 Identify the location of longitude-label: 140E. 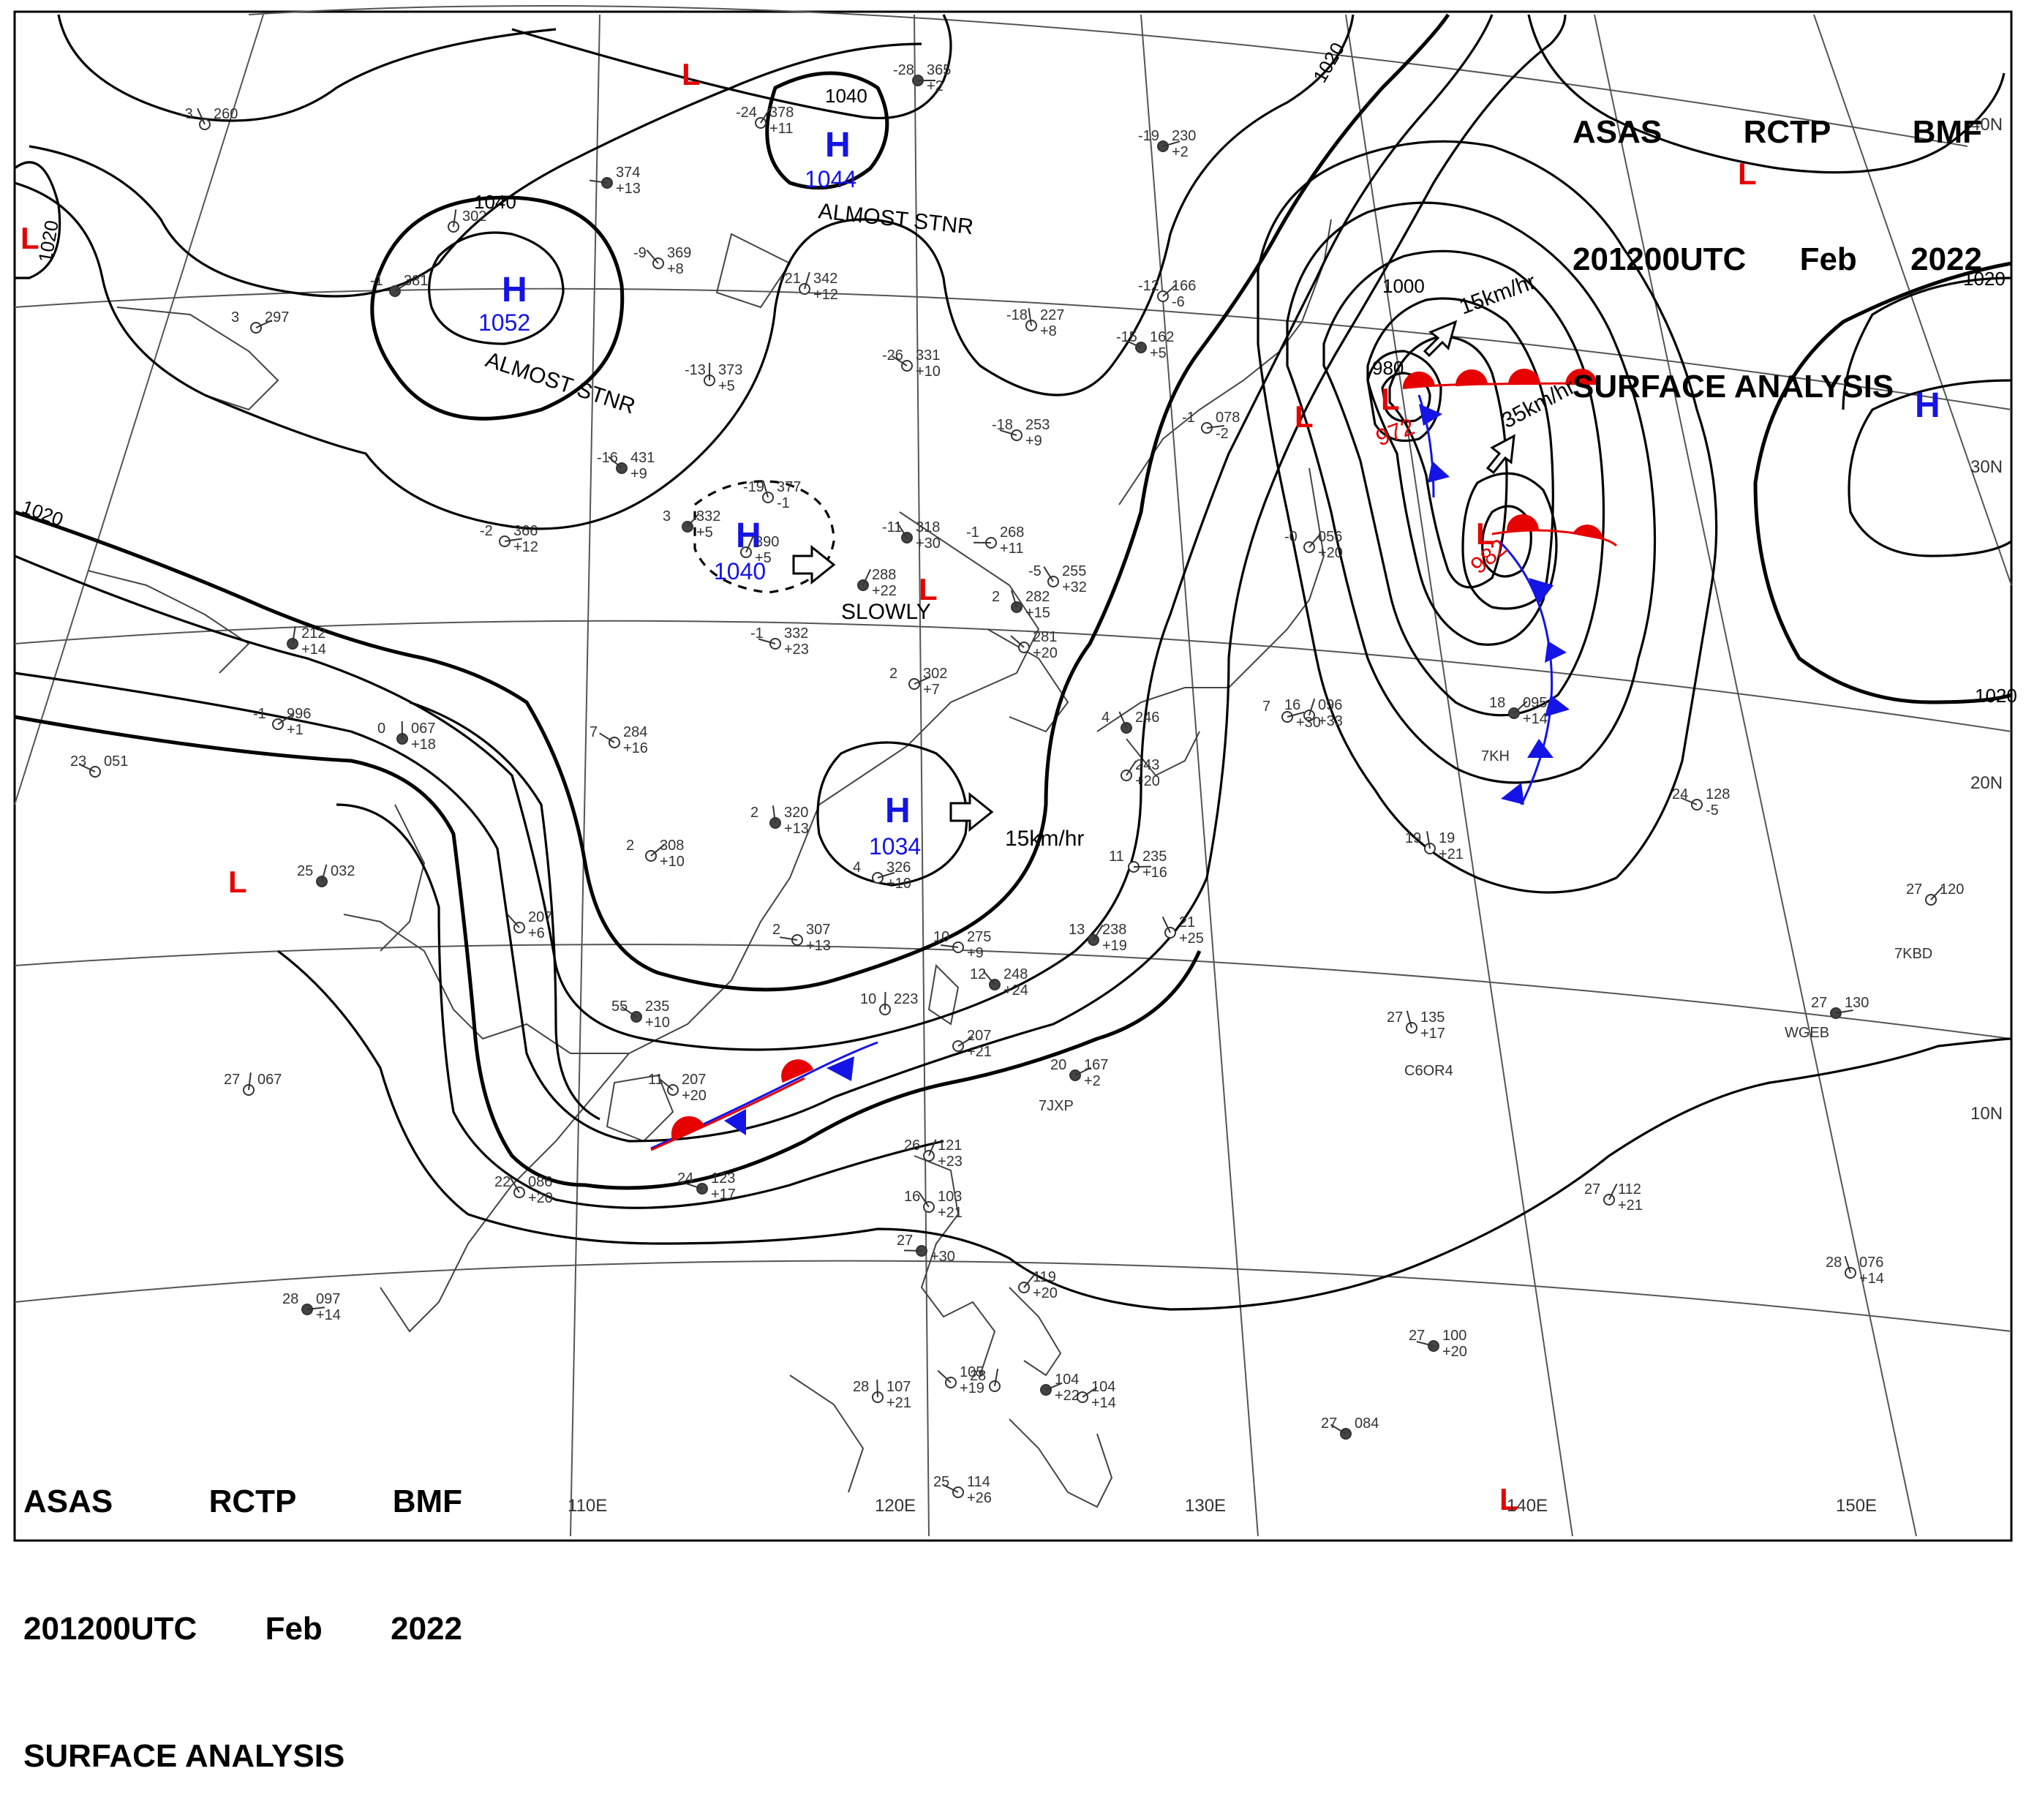
(1527, 1506).